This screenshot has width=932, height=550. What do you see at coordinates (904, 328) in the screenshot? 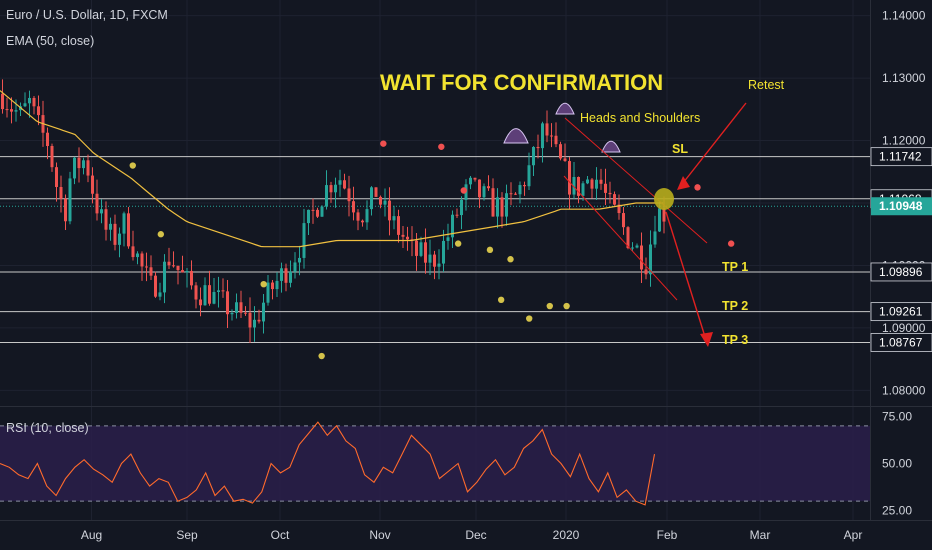
I see `price-tick-label: 1.09000` at bounding box center [904, 328].